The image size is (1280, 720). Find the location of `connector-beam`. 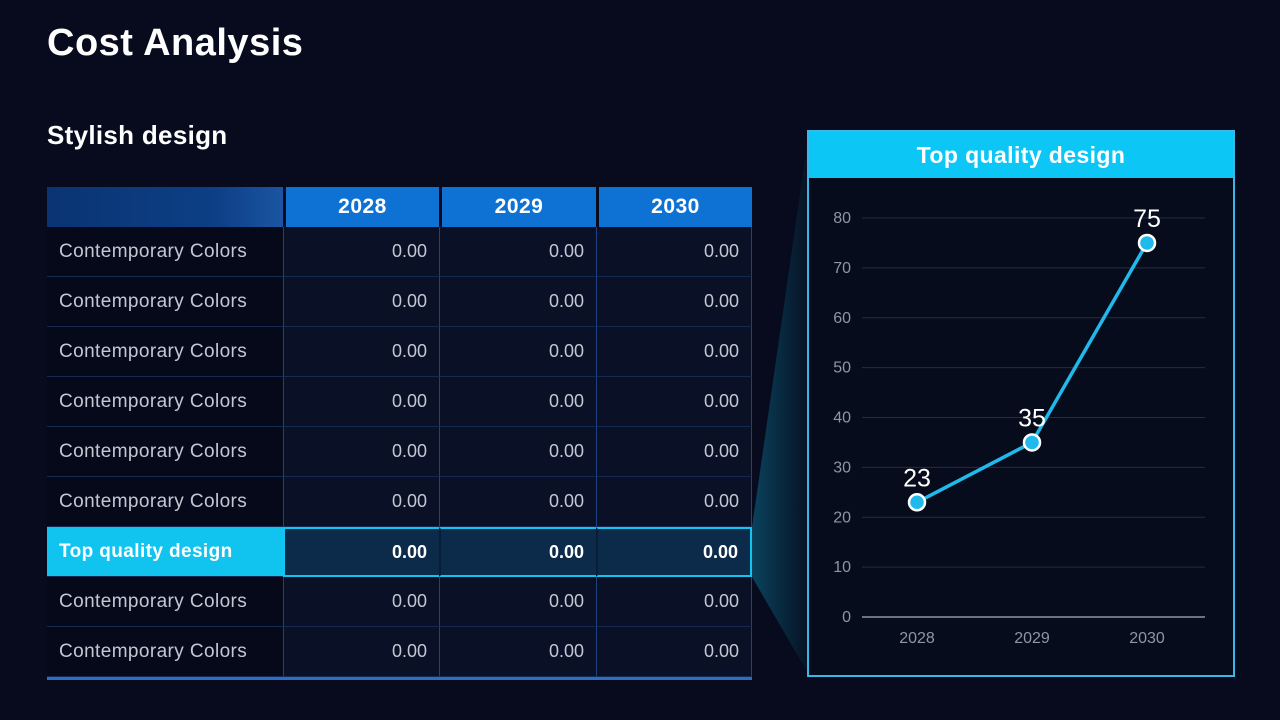

connector-beam is located at coordinates (780, 403).